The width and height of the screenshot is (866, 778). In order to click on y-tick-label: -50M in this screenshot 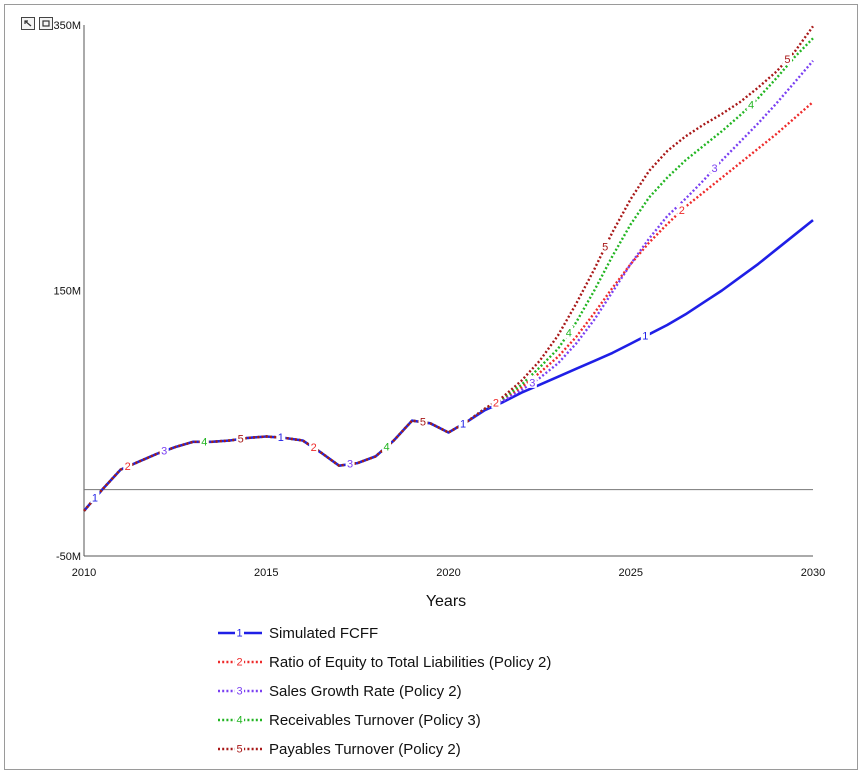, I will do `click(68, 557)`.